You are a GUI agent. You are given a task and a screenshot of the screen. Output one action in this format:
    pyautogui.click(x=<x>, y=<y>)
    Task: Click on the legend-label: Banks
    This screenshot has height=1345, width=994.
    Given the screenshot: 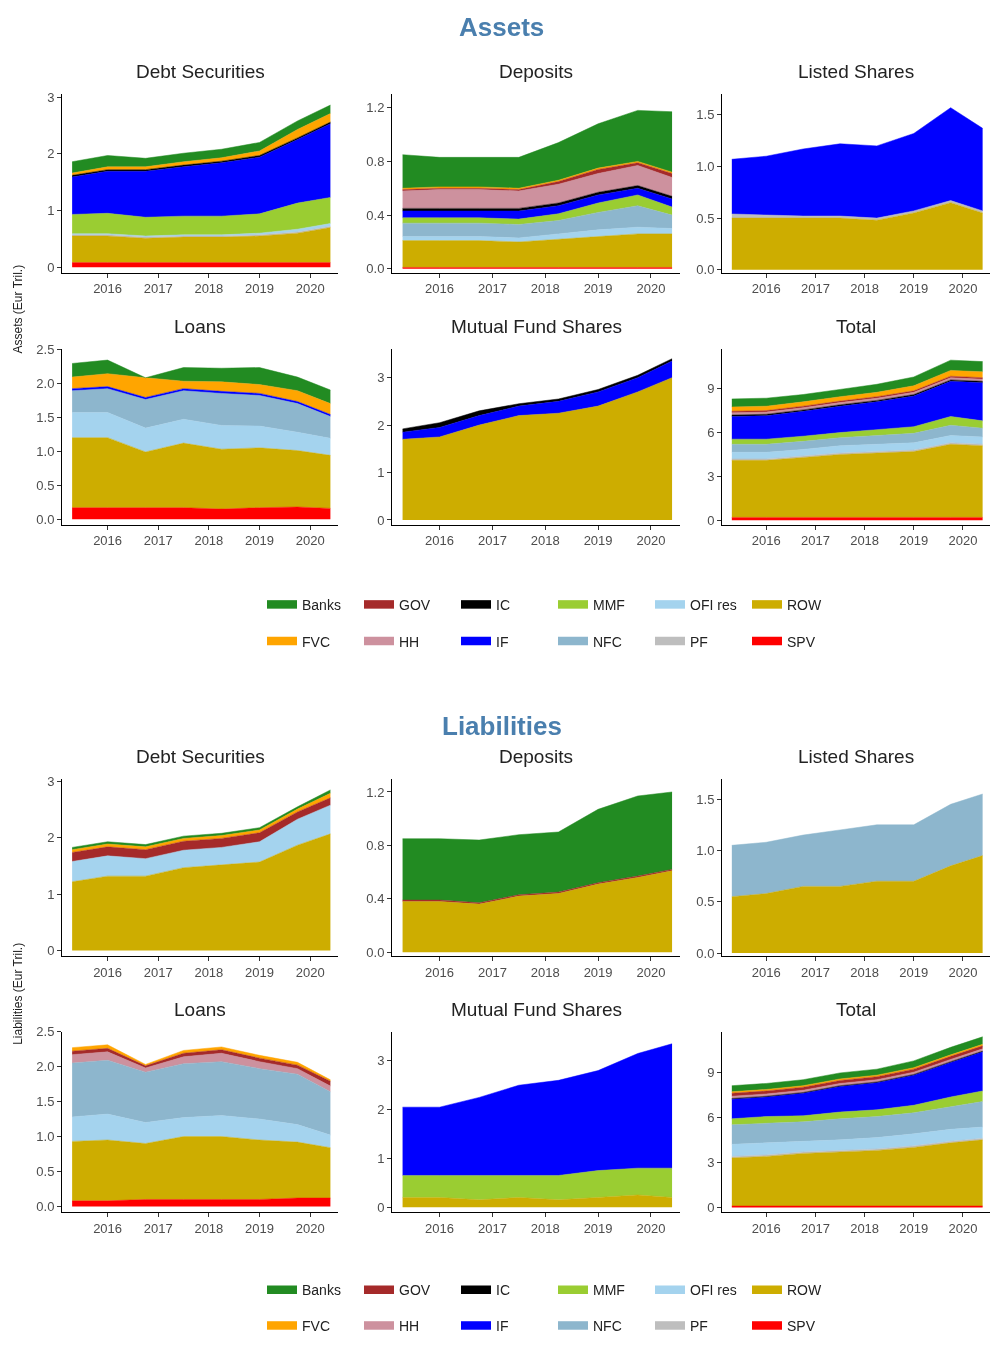 What is the action you would take?
    pyautogui.click(x=321, y=605)
    